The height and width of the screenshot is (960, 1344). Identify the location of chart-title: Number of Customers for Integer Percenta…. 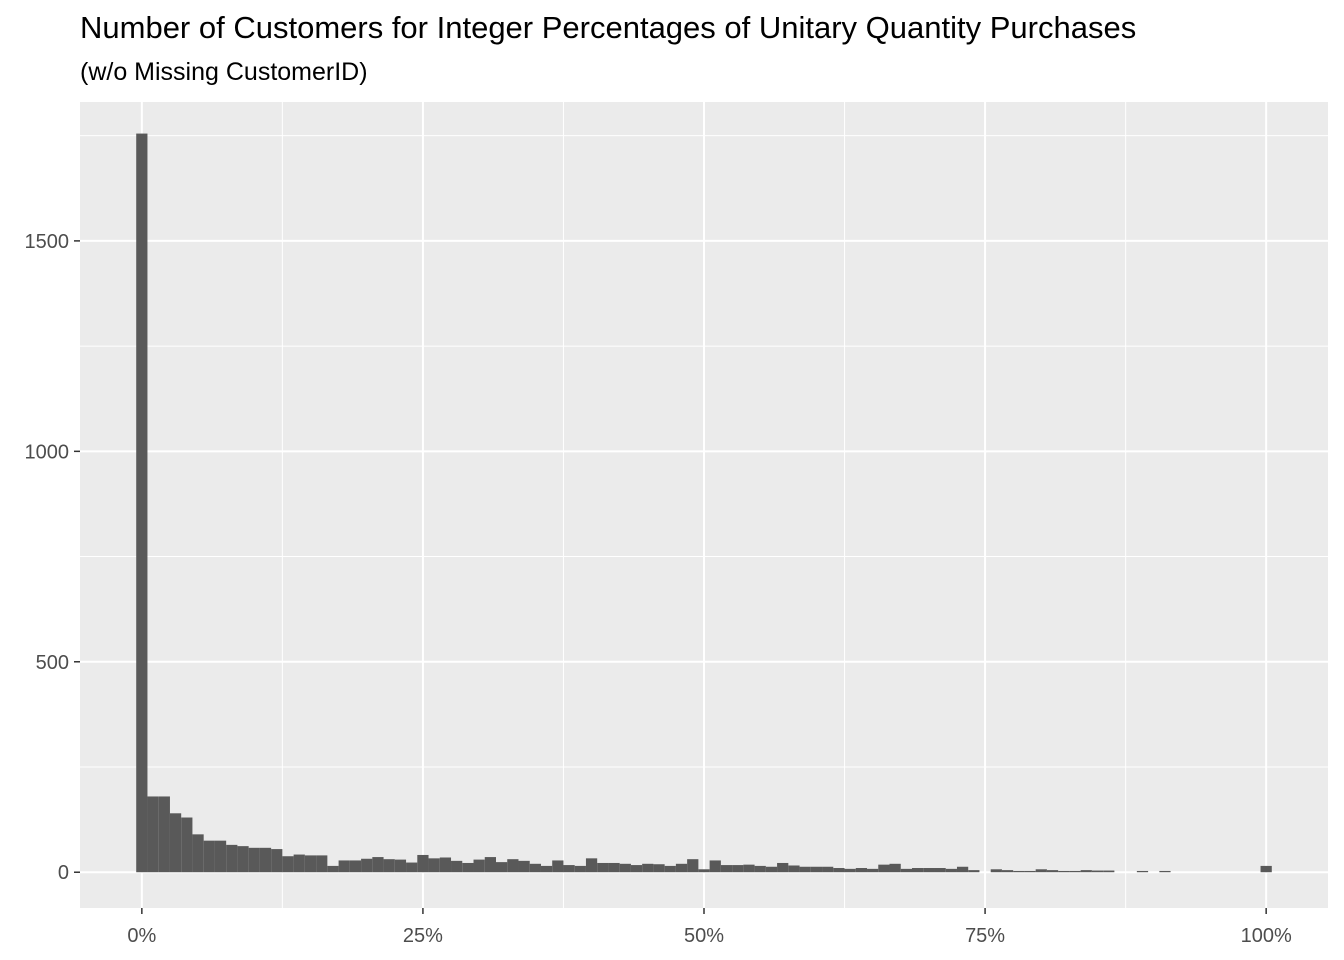
(608, 27).